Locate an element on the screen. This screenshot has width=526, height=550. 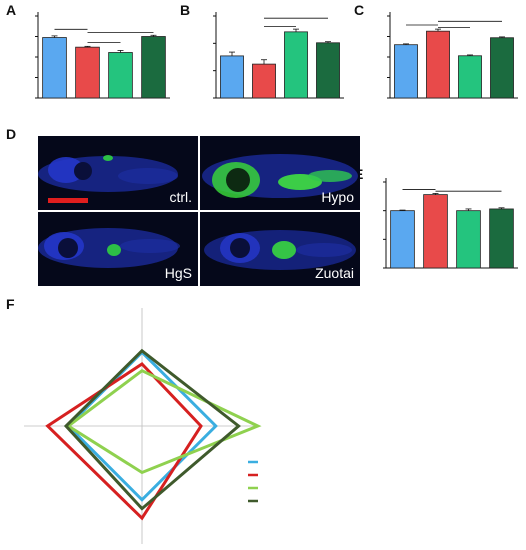
larva-hypo-graphic is located at coordinates (280, 176).